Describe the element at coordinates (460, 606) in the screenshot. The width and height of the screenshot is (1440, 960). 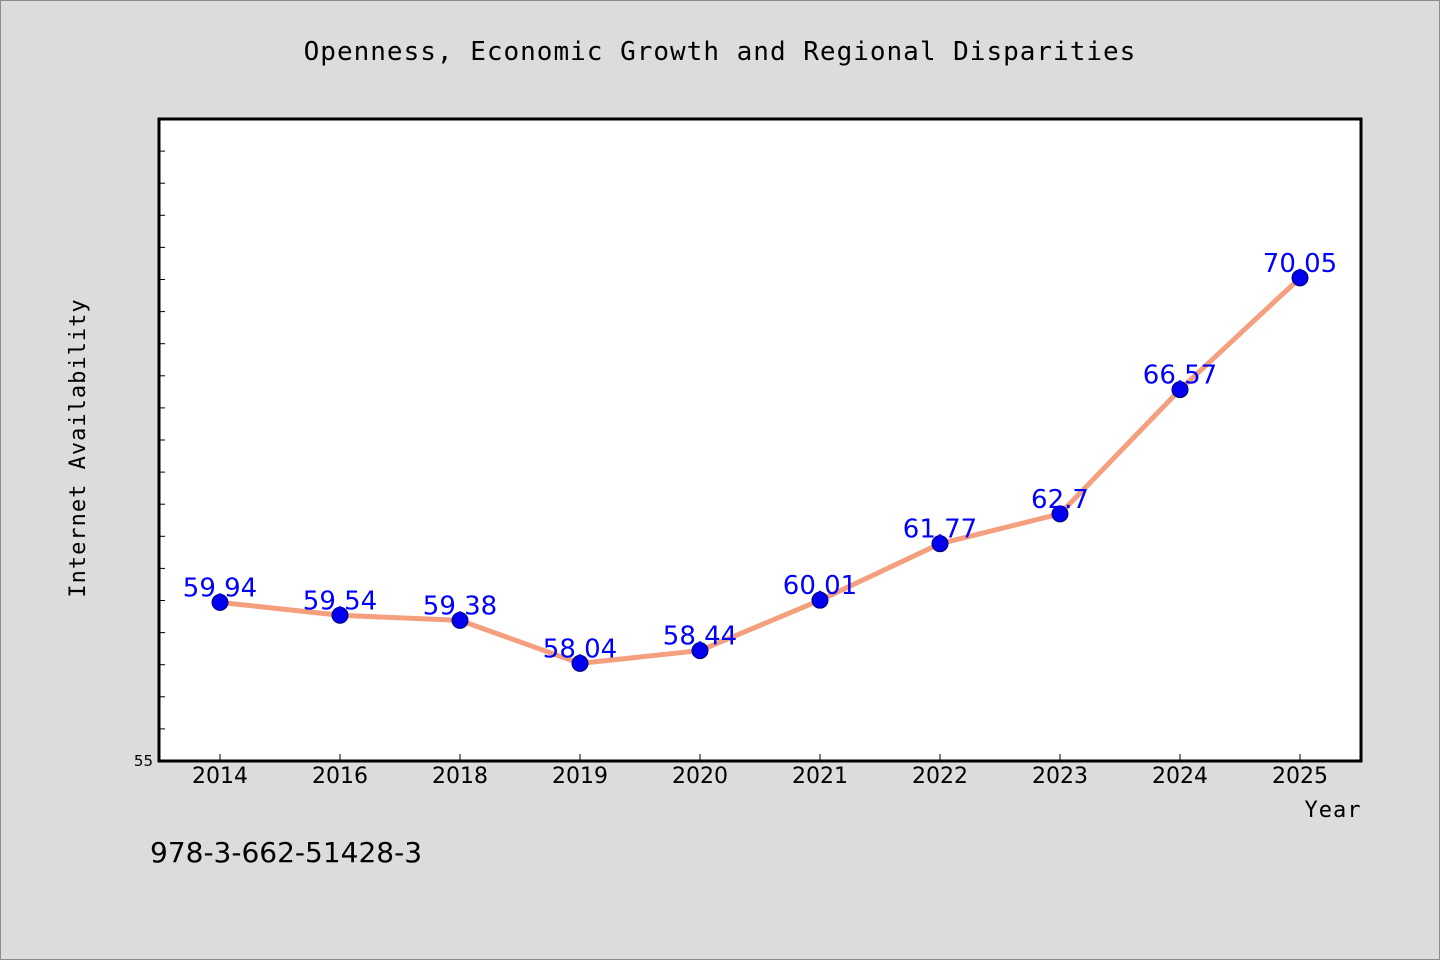
I see `data-label: 59.38` at that location.